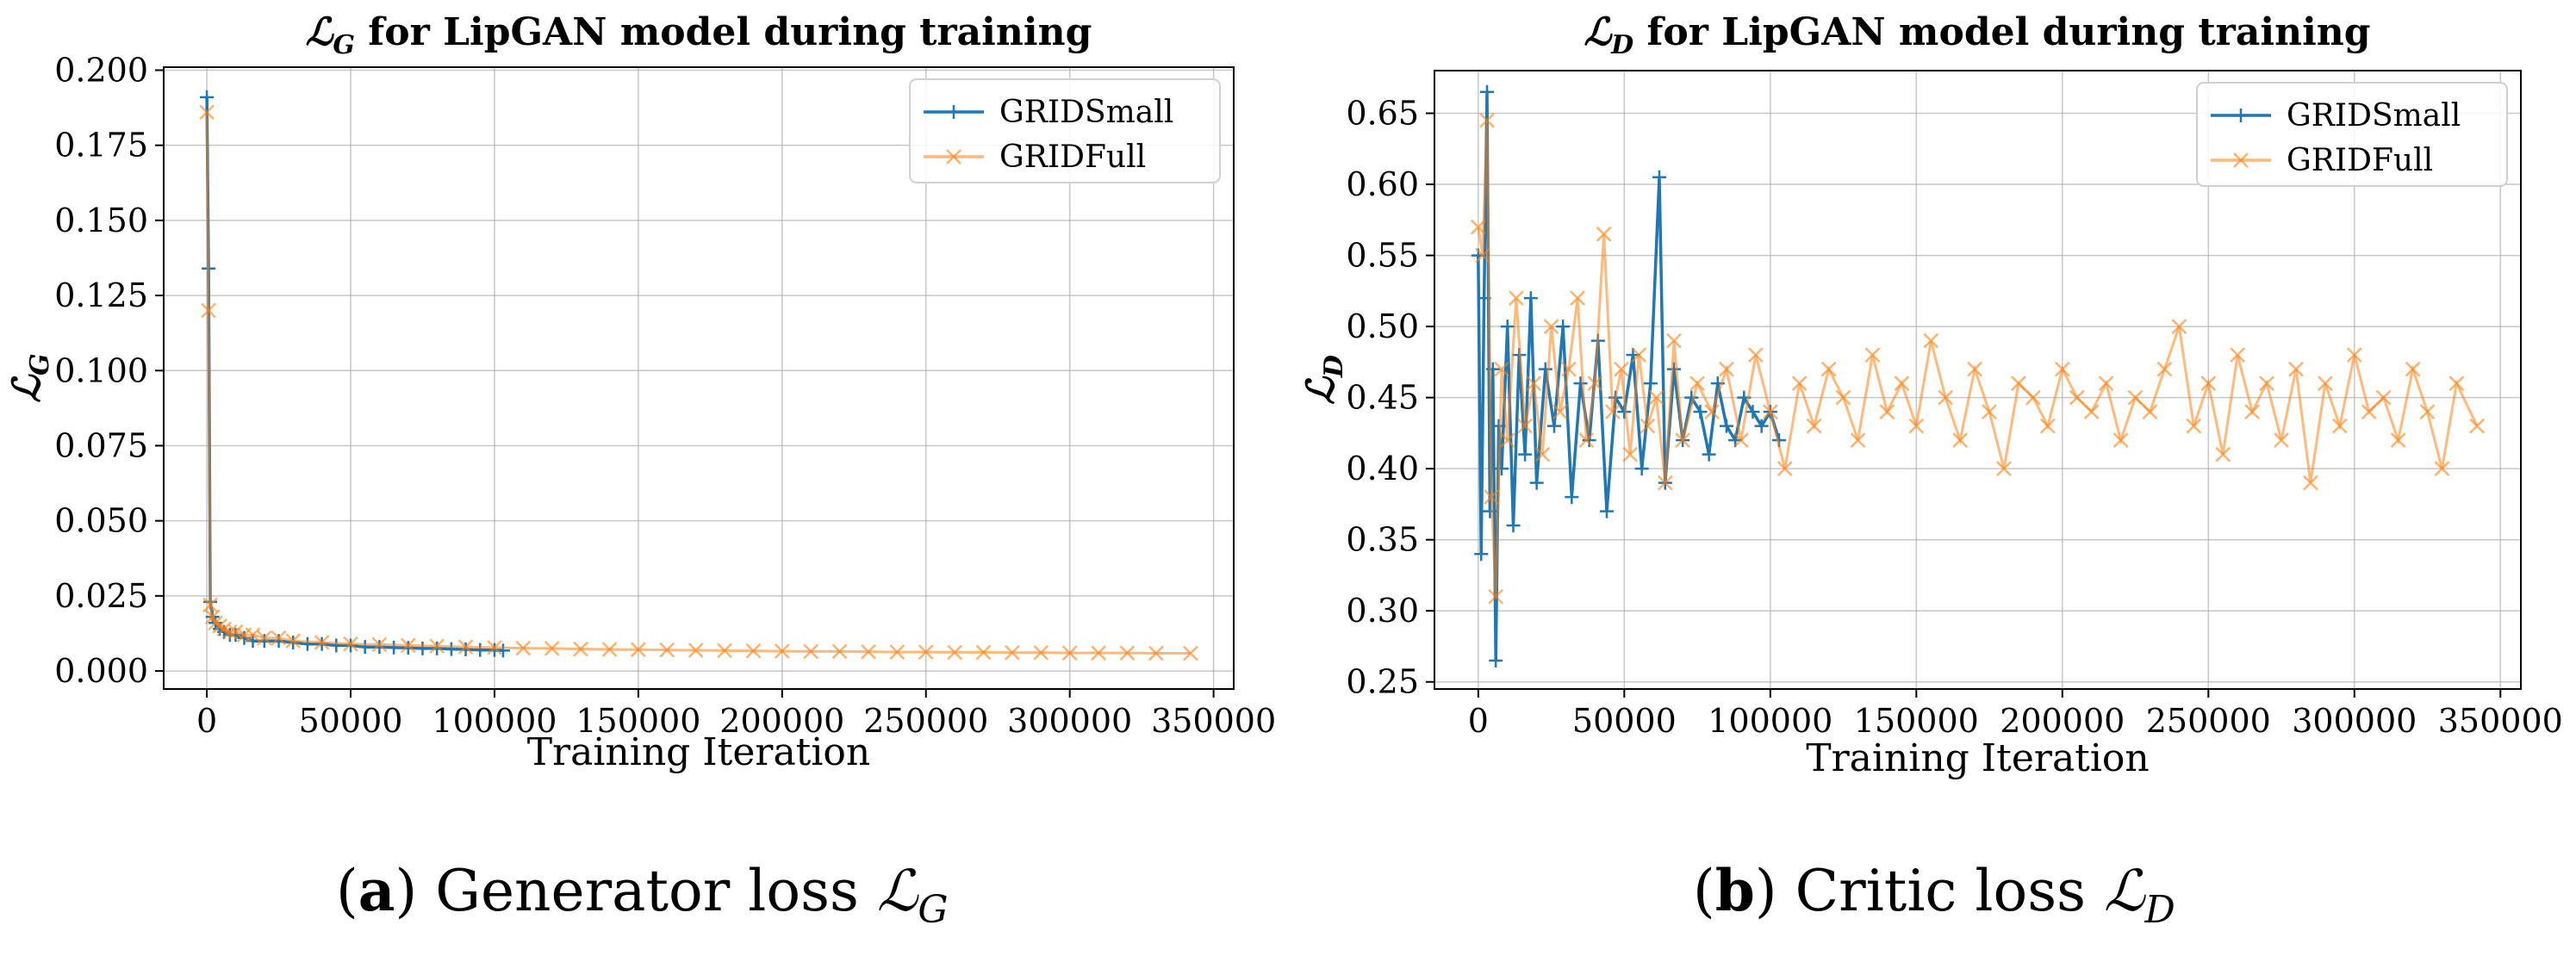 This screenshot has height=956, width=2576. I want to click on y-tick-label: 0.65, so click(1383, 114).